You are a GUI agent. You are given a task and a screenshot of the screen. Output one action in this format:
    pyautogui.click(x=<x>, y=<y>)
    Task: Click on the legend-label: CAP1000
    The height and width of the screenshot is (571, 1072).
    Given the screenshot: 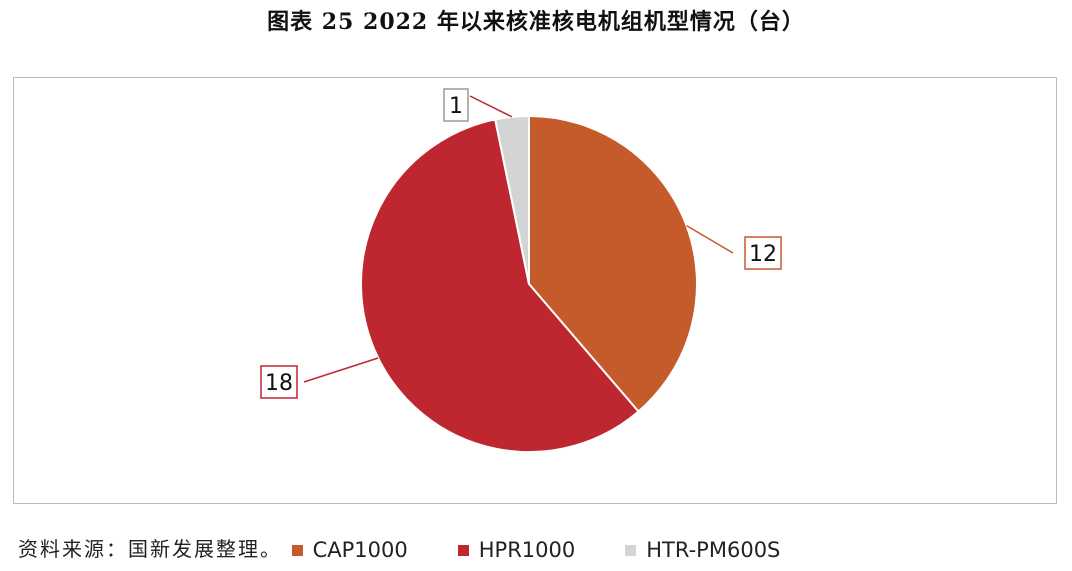 What is the action you would take?
    pyautogui.click(x=360, y=550)
    